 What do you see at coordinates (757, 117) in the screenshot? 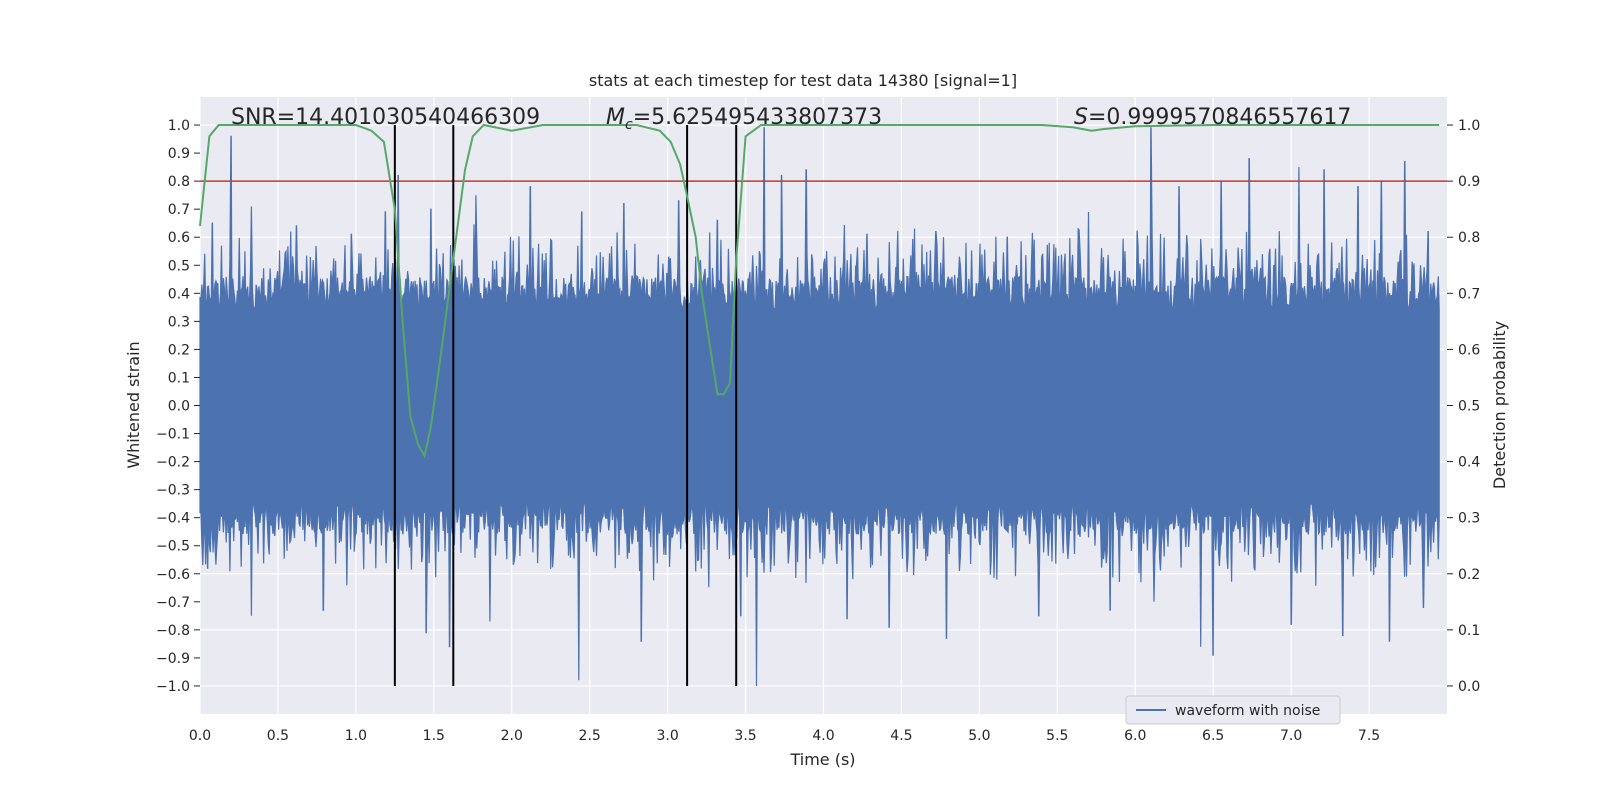
I see `chirp-mass-value: =5.625495433807373` at bounding box center [757, 117].